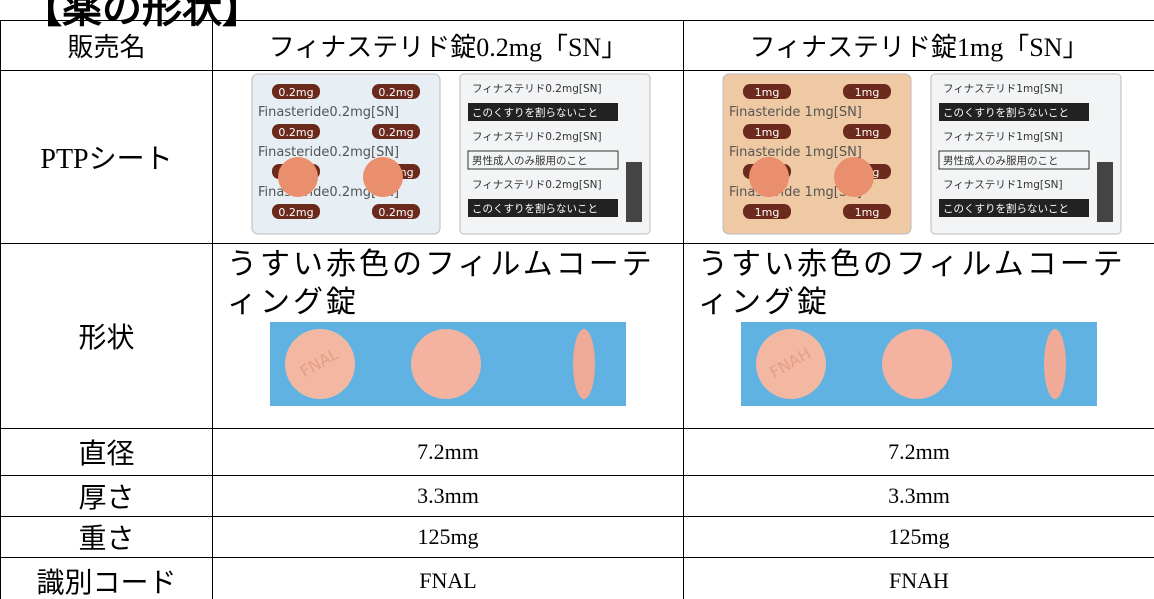  Describe the element at coordinates (106, 452) in the screenshot. I see `row-label: 直径` at that location.